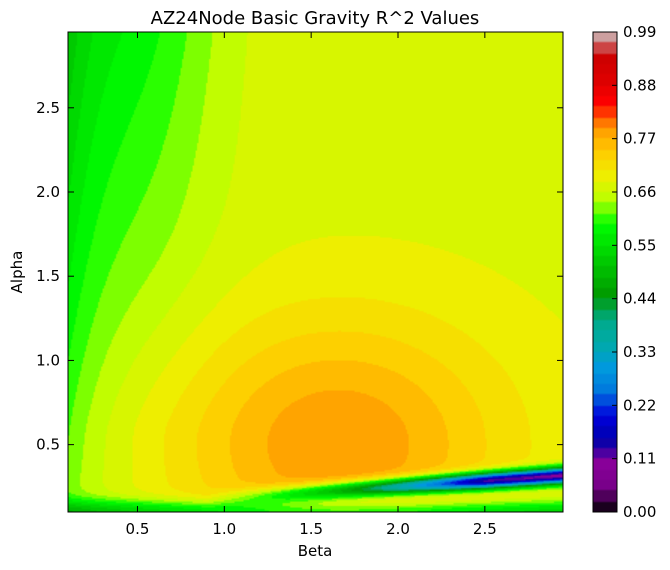 This screenshot has height=570, width=670. What do you see at coordinates (634, 272) in the screenshot?
I see `colorbar-ticks: 0.00 0.11 0.22 0.33 0.44 0.55 0.66 0.77 0.88 0.99` at bounding box center [634, 272].